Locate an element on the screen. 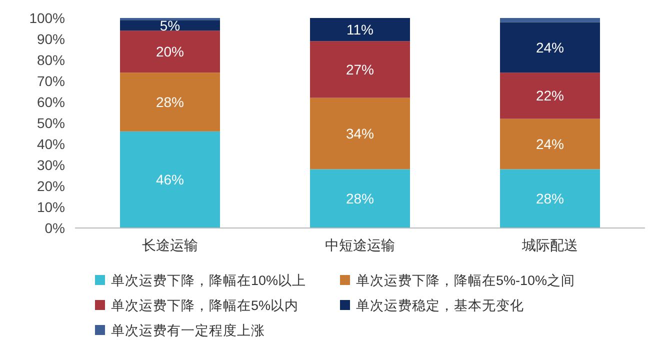 The image size is (660, 358). data-label: 5% is located at coordinates (170, 25).